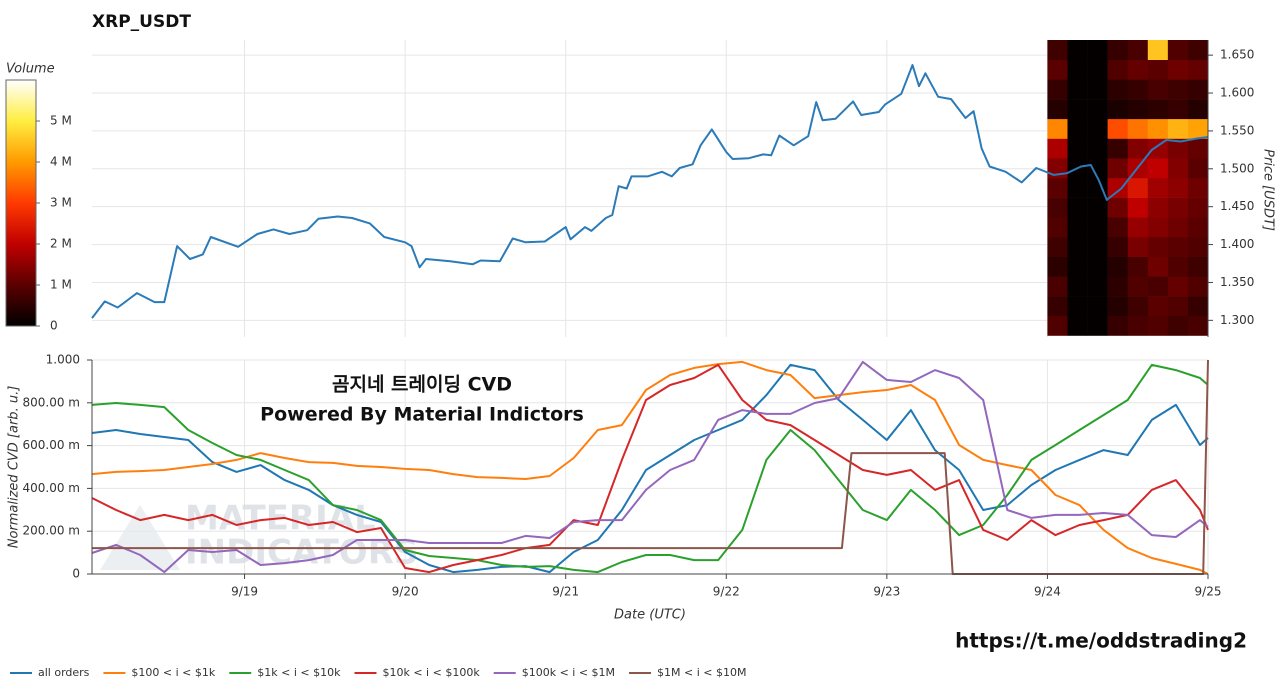 The image size is (1280, 690). Describe the element at coordinates (1237, 320) in the screenshot. I see `y-tick-label: 1.300` at that location.